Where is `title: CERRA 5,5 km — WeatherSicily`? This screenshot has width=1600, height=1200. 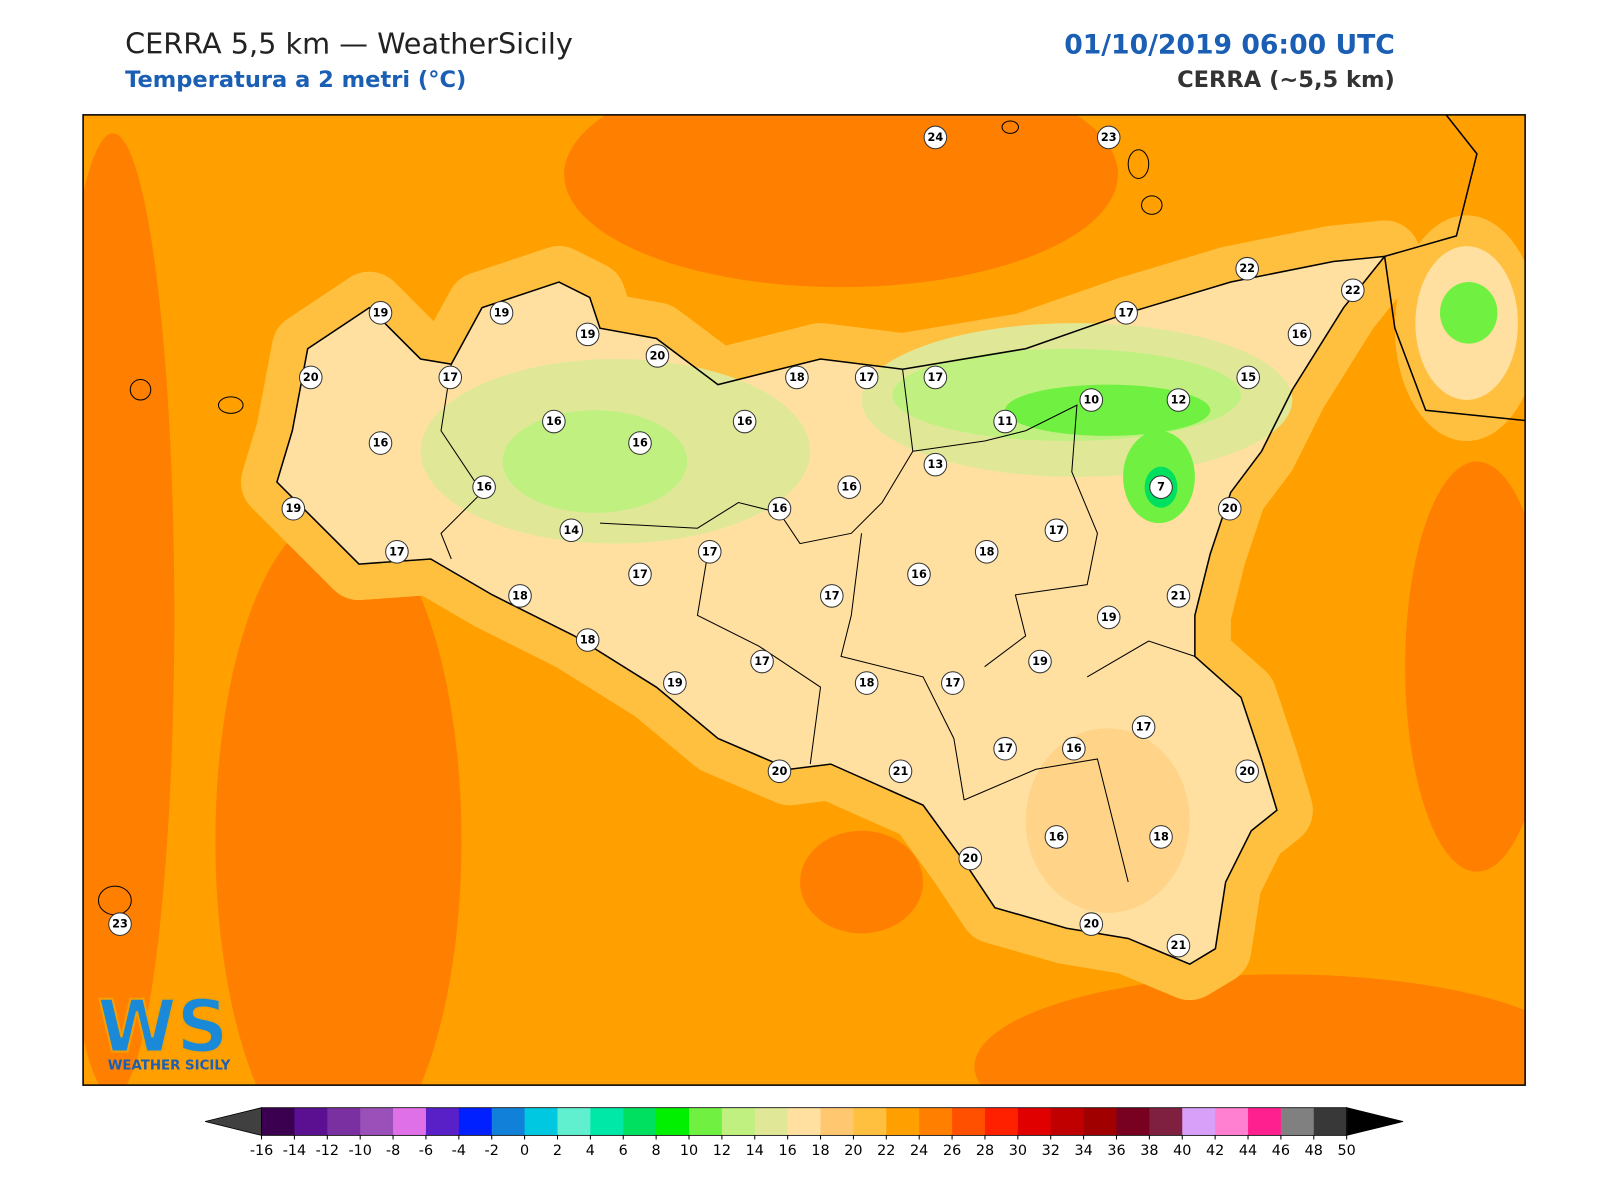 title: CERRA 5,5 km — WeatherSicily is located at coordinates (349, 43).